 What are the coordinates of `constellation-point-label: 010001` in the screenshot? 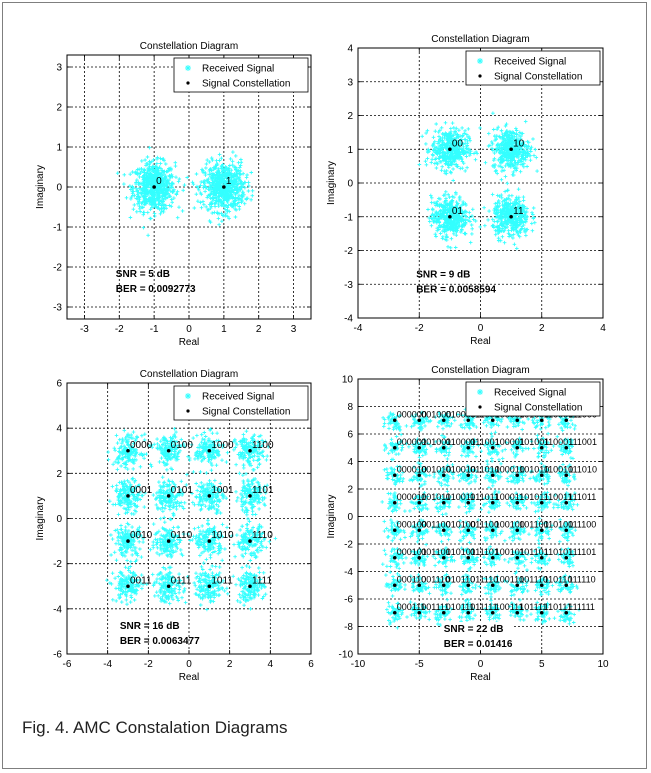 It's located at (461, 442).